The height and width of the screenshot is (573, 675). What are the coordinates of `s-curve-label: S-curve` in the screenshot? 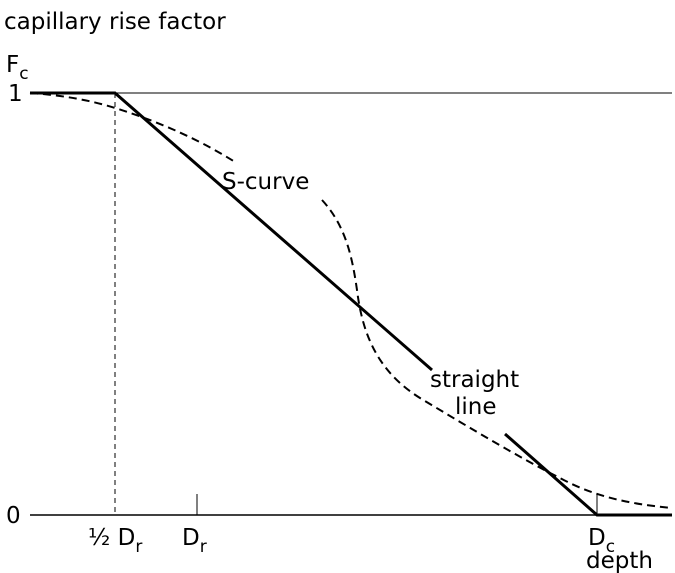 It's located at (265, 182).